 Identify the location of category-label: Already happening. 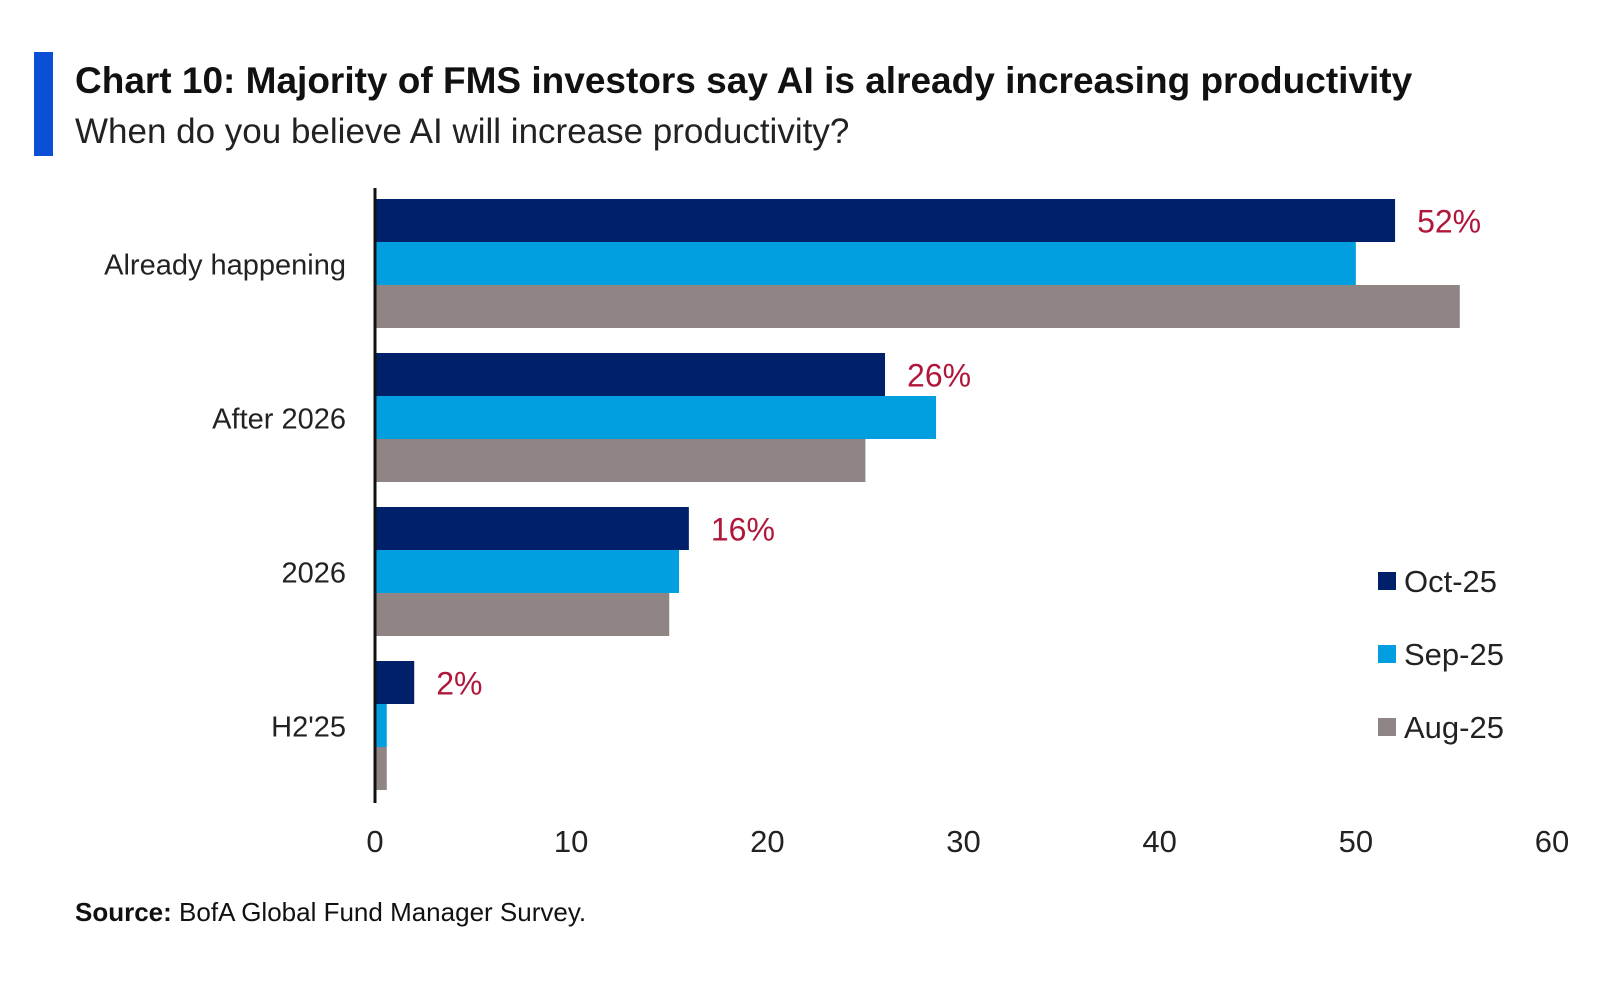
(225, 266).